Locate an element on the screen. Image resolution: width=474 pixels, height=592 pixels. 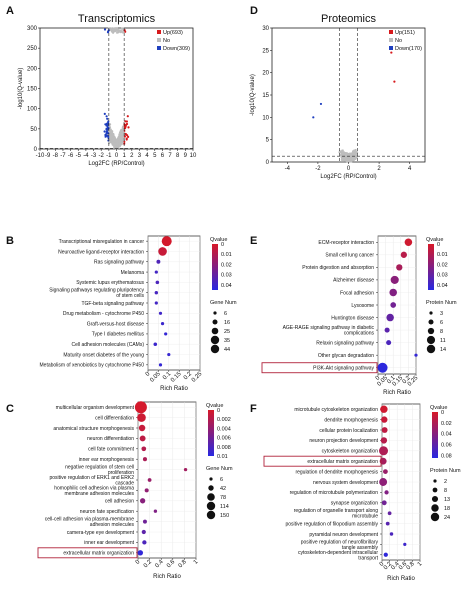
size-legend-label-c: 78 is located at coordinates (223, 498).